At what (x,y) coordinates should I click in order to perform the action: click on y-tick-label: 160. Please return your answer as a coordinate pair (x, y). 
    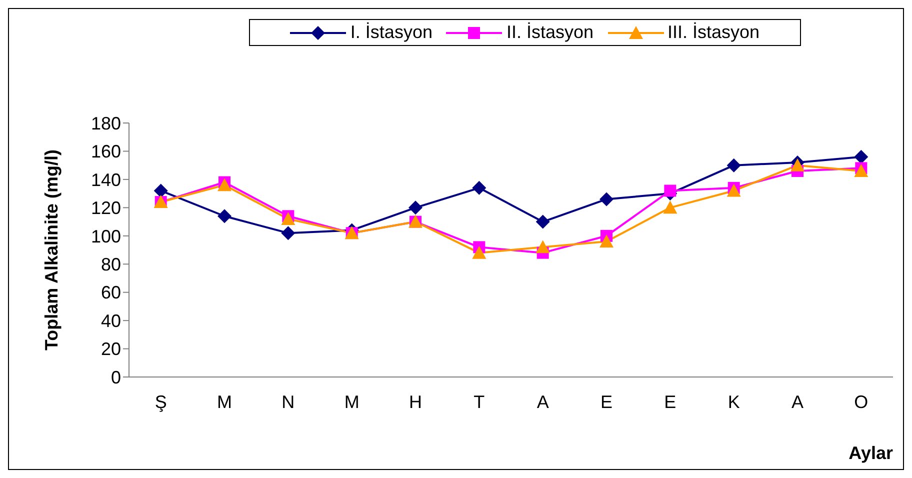
    Looking at the image, I should click on (105, 152).